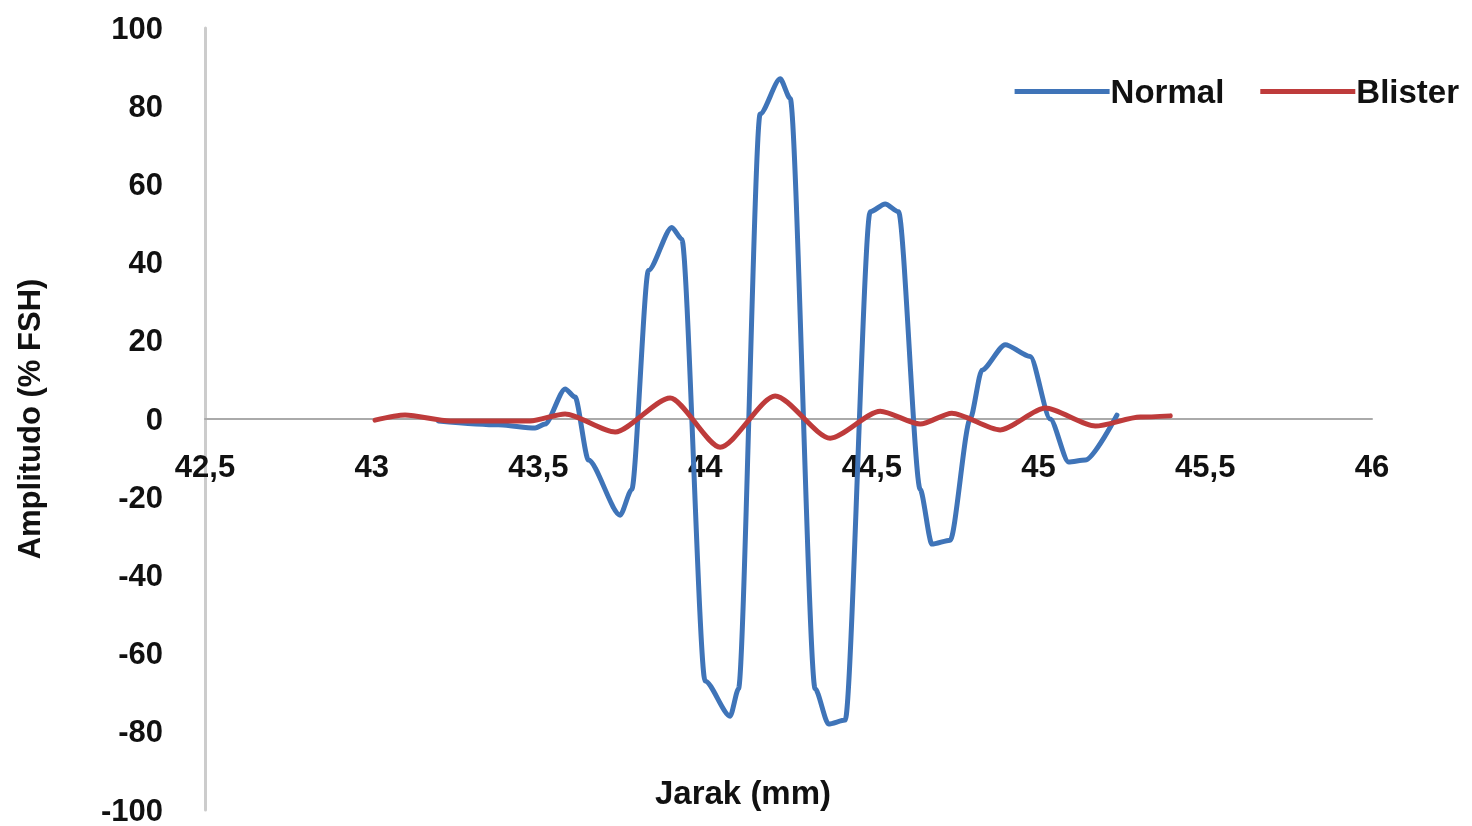 The image size is (1472, 826). What do you see at coordinates (538, 466) in the screenshot?
I see `x-tick-label: 43,5` at bounding box center [538, 466].